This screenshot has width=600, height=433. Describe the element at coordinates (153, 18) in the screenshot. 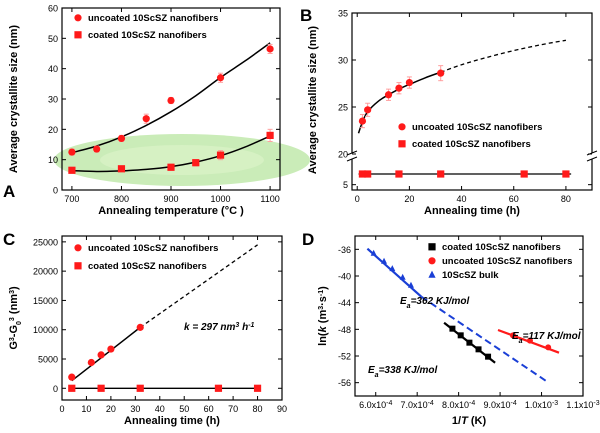

I see `panel-a-series-1-legend-label: uncoated 10ScSZ nanofibers` at that location.